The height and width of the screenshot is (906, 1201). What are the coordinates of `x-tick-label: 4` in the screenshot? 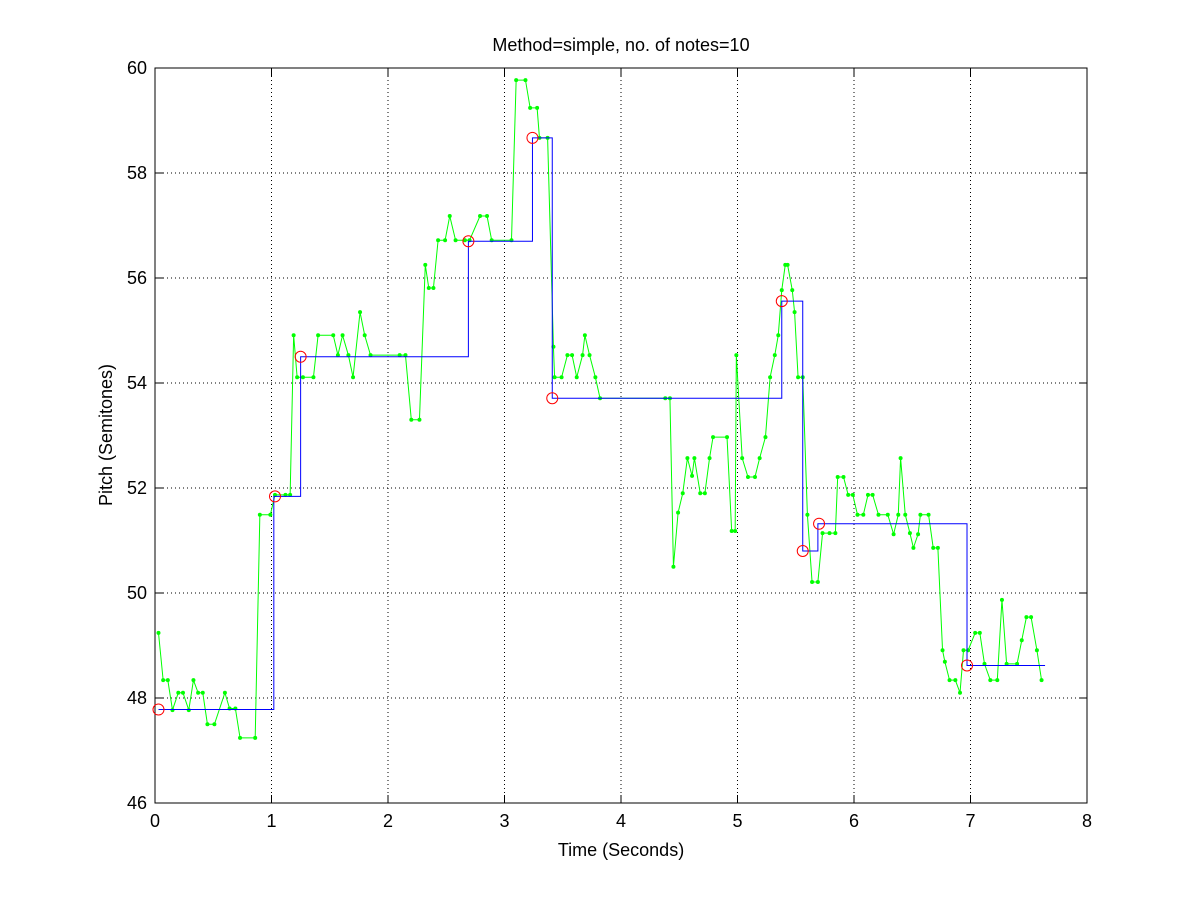 It's located at (621, 821).